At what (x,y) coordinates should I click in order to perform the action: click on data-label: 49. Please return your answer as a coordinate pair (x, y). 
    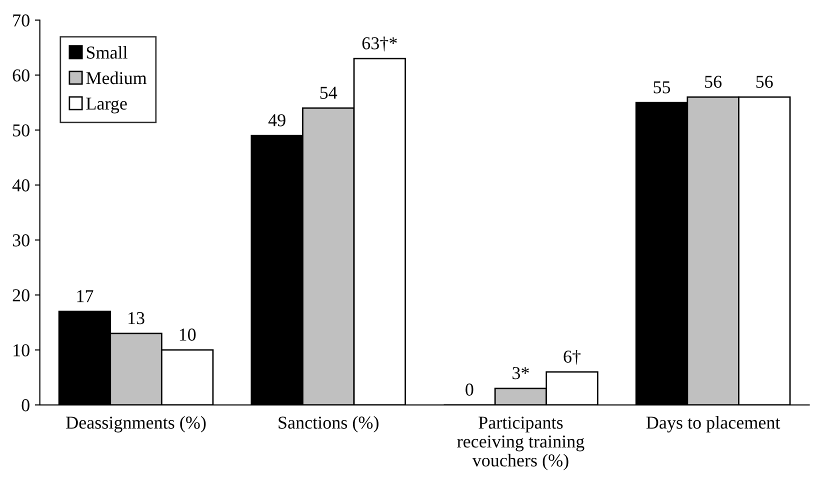
    Looking at the image, I should click on (277, 120).